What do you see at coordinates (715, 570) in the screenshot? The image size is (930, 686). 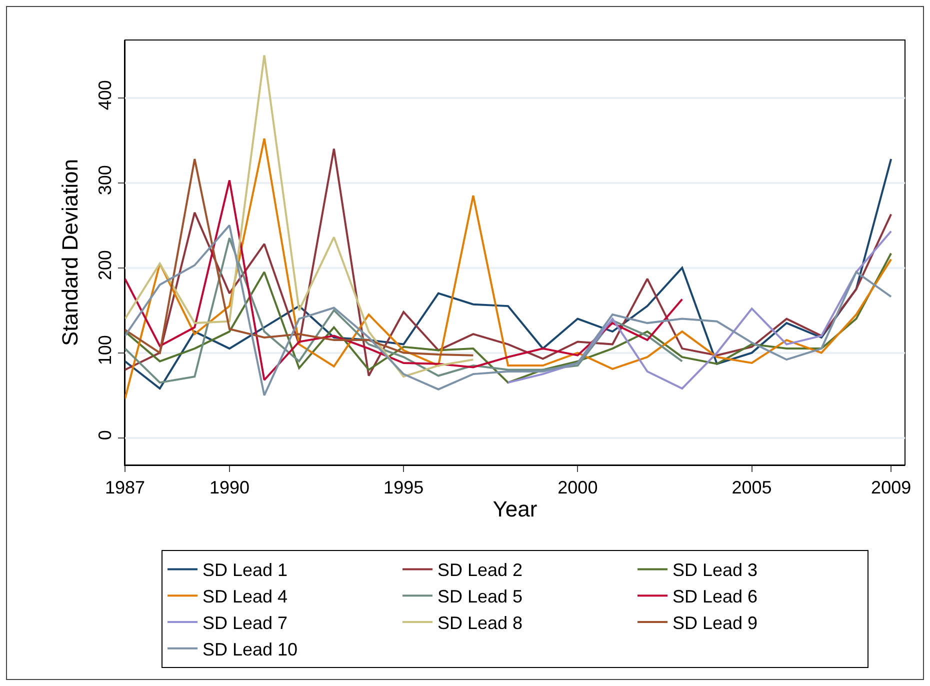 I see `legend-label: SD Lead 3` at bounding box center [715, 570].